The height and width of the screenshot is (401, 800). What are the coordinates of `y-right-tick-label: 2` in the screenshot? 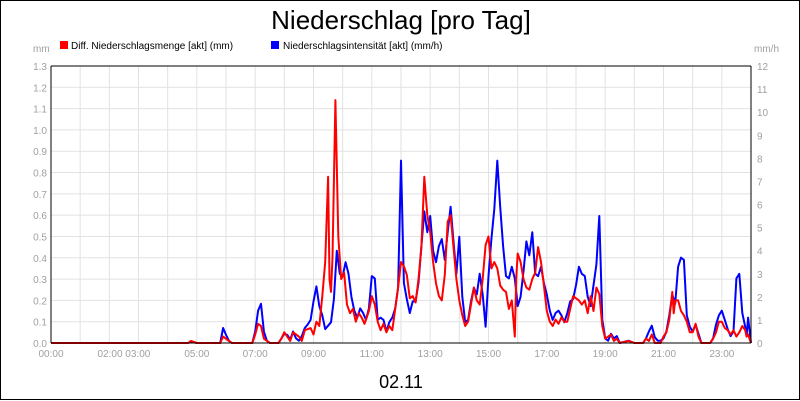 It's located at (760, 298).